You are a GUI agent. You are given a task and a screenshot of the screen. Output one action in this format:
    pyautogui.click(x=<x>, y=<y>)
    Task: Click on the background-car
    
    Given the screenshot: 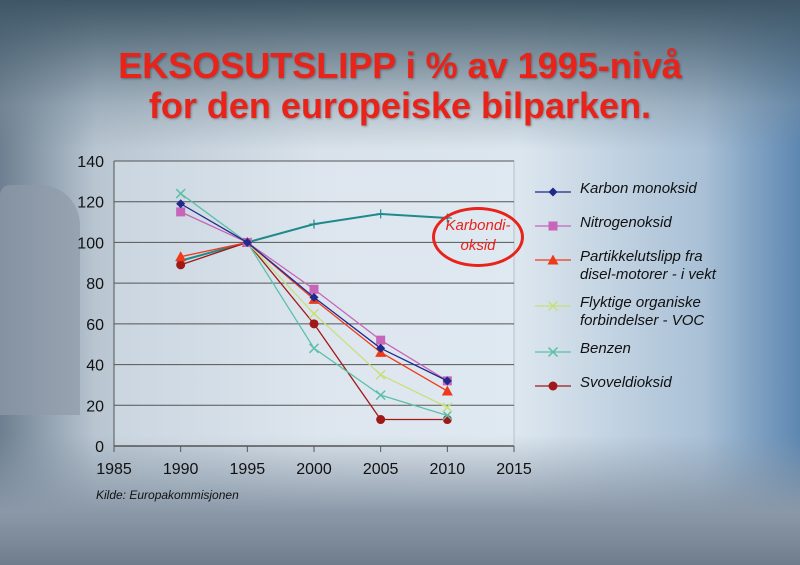 What is the action you would take?
    pyautogui.click(x=40, y=300)
    